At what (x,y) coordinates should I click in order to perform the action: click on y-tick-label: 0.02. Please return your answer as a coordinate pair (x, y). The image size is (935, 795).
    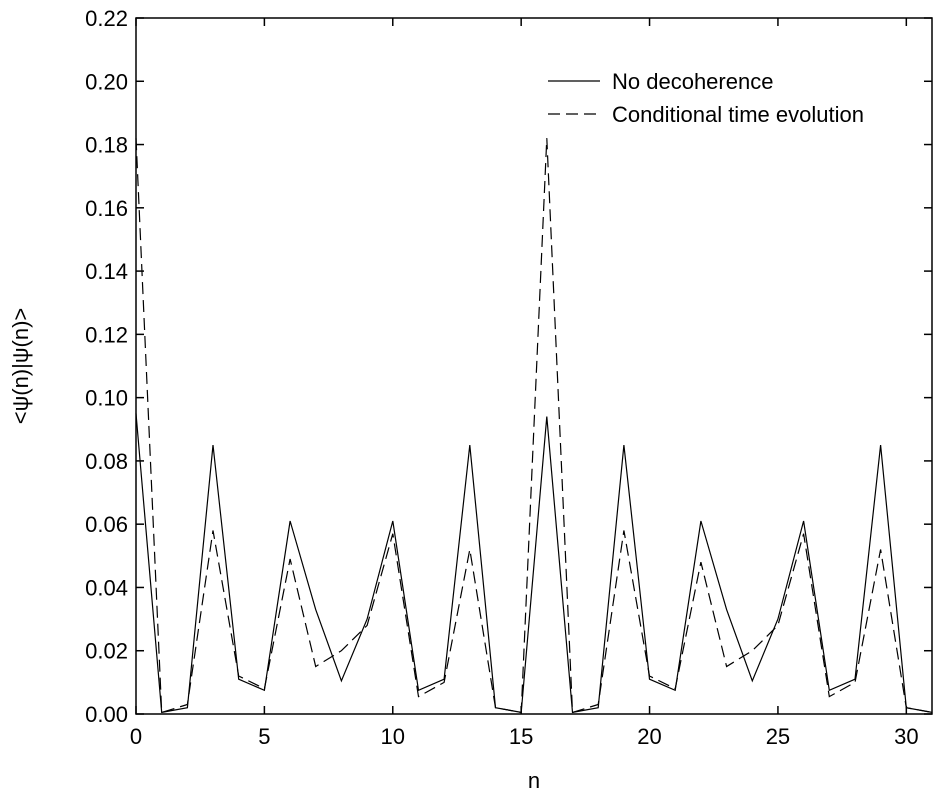
    Looking at the image, I should click on (106, 651).